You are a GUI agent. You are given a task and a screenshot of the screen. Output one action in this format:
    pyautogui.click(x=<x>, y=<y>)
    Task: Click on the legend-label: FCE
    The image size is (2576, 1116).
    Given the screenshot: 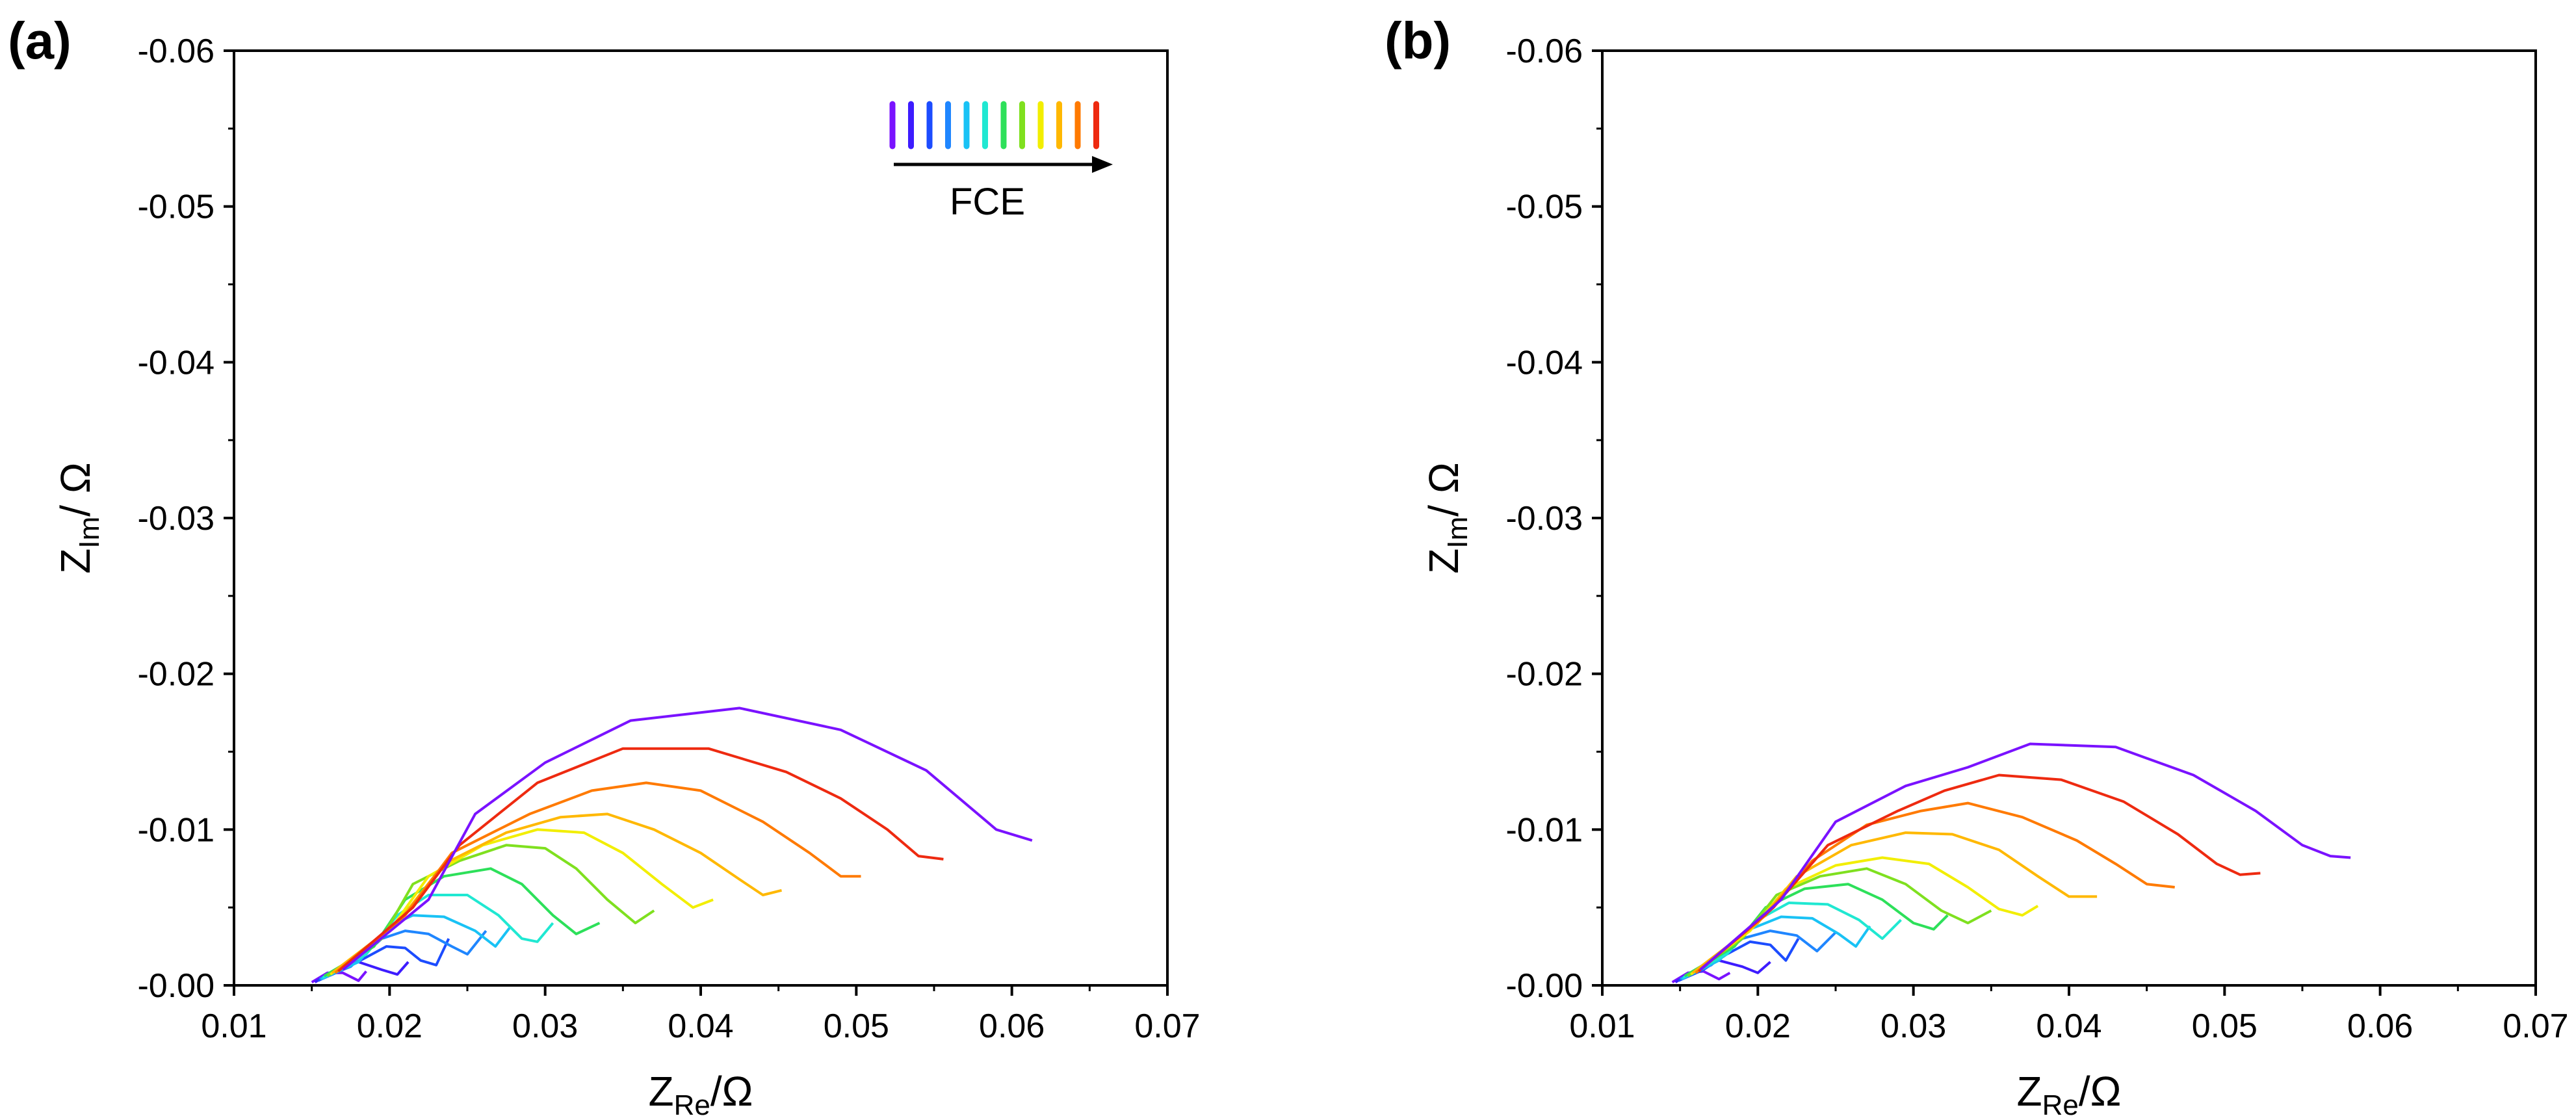 What is the action you would take?
    pyautogui.click(x=987, y=202)
    